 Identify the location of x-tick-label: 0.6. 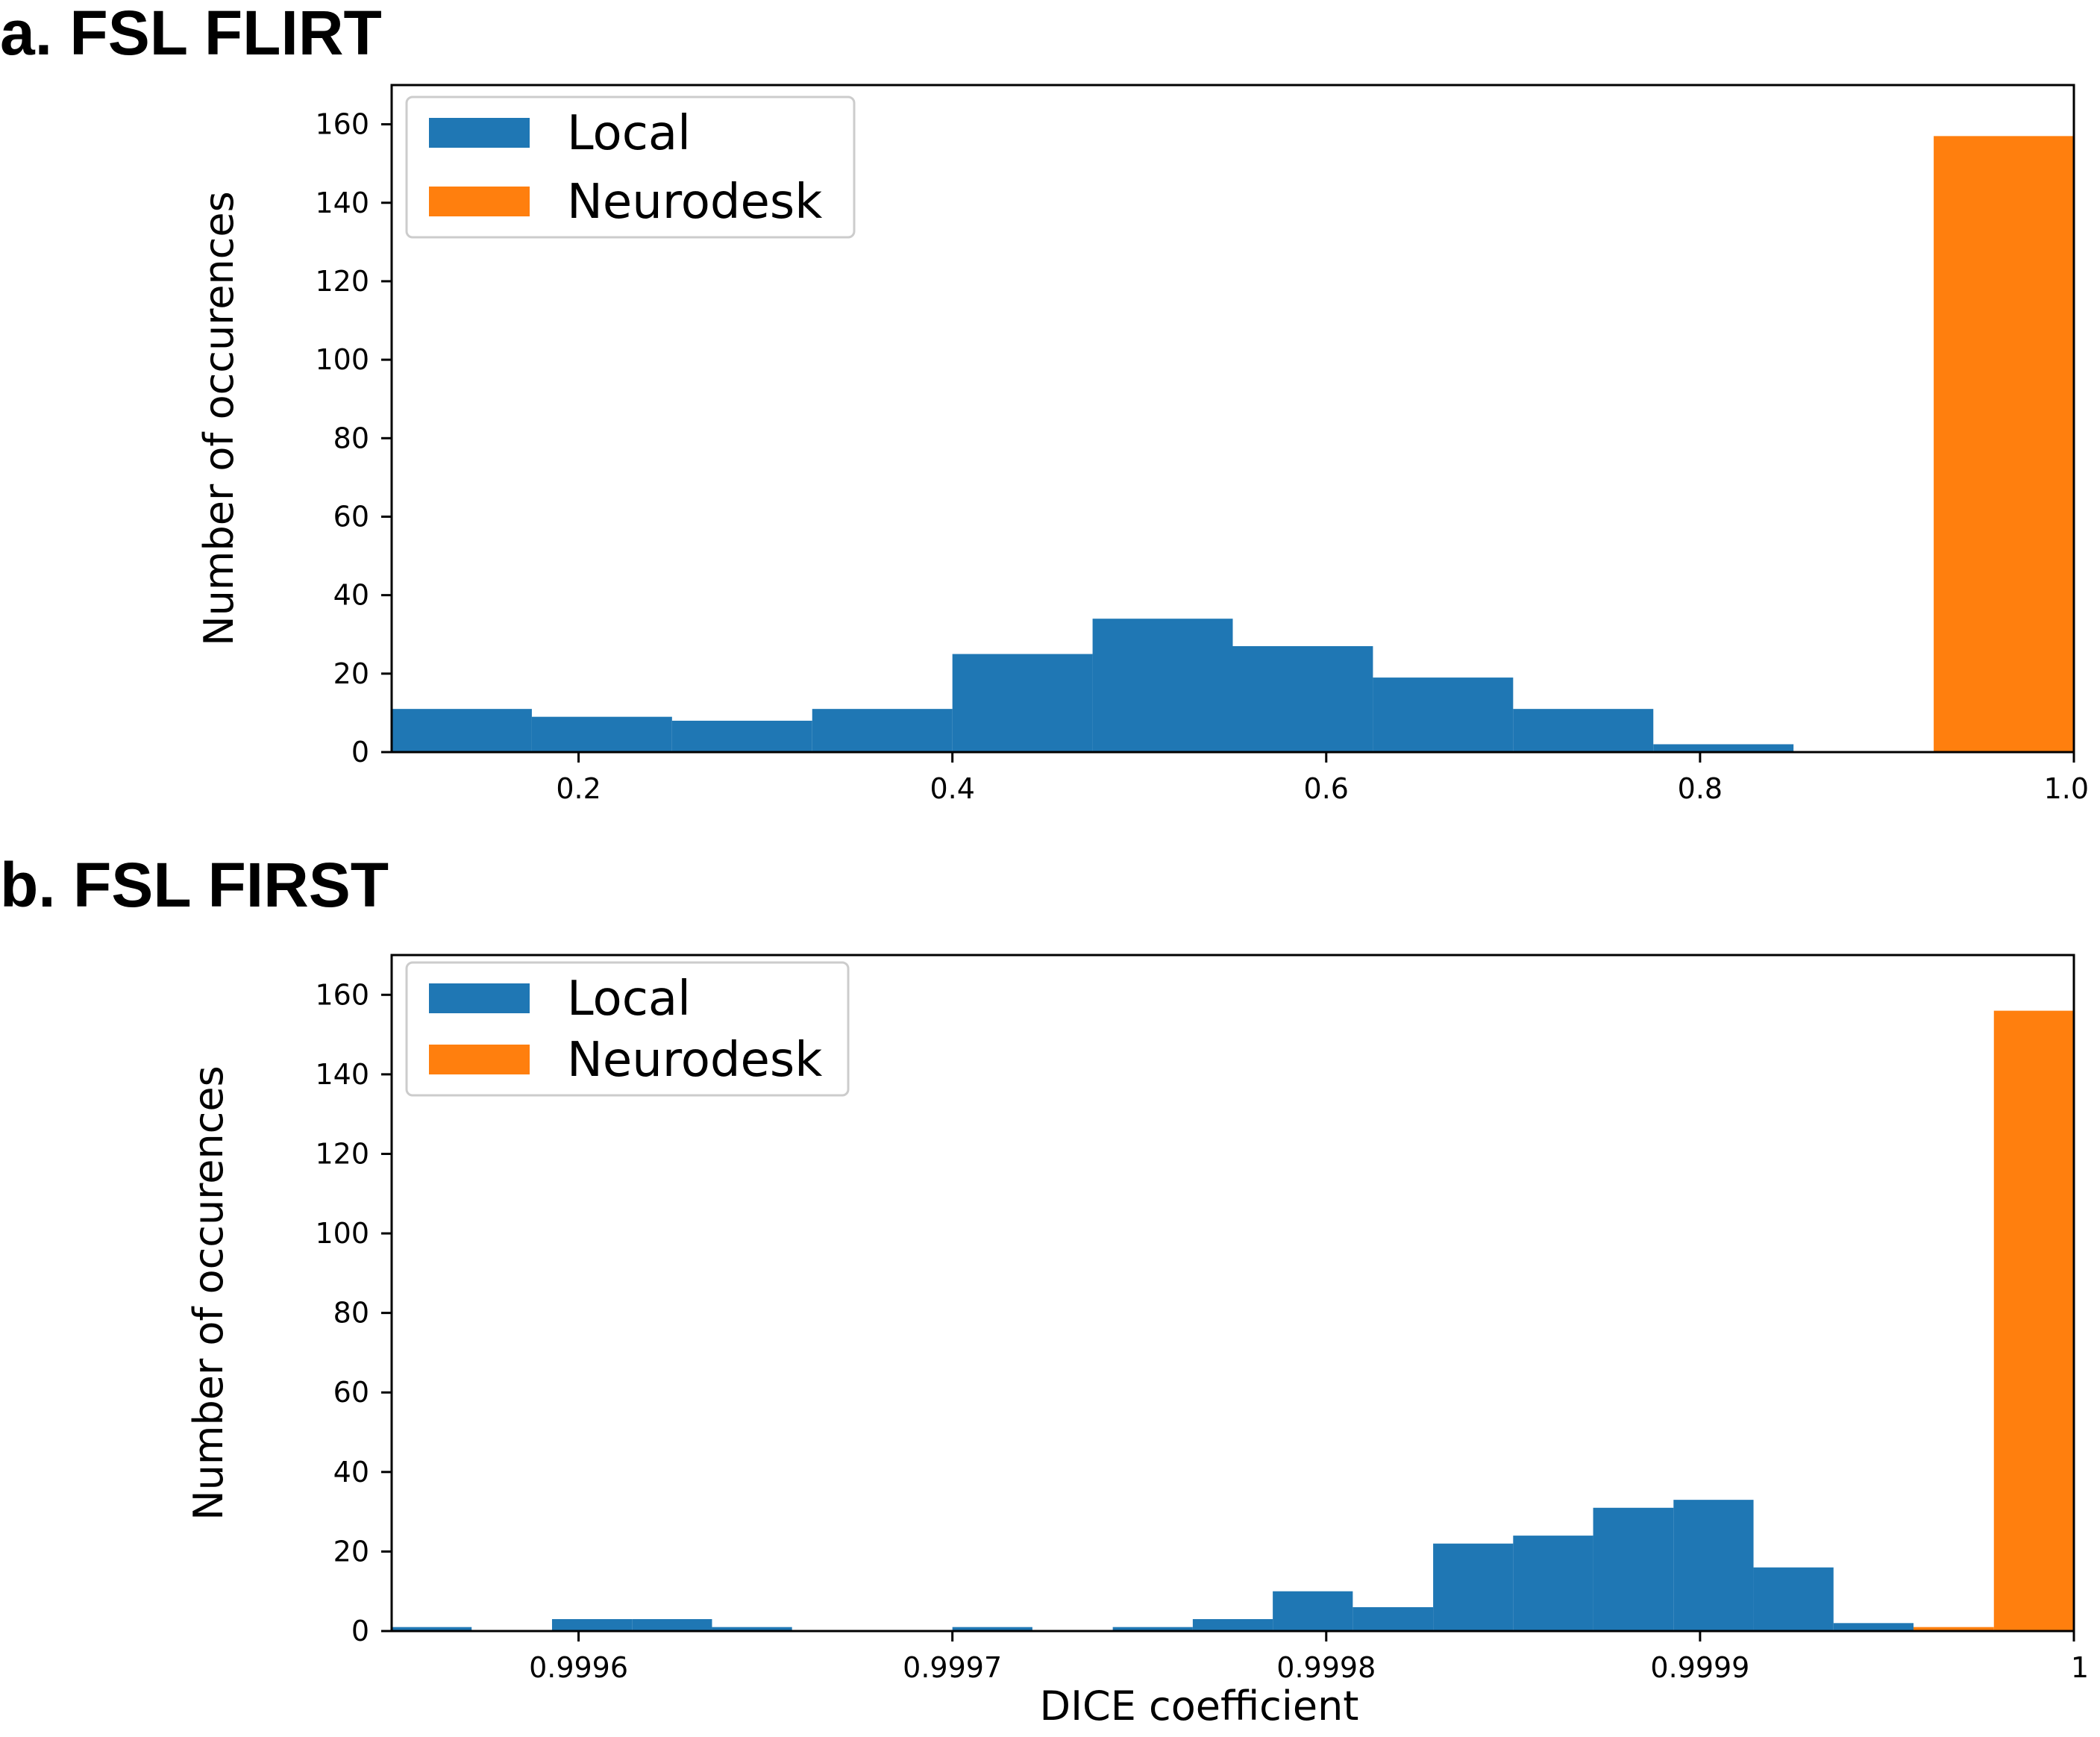
(1326, 788).